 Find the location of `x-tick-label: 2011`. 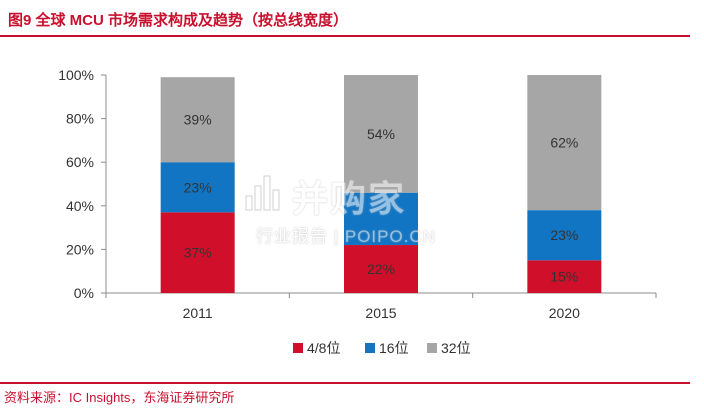

x-tick-label: 2011 is located at coordinates (198, 313).